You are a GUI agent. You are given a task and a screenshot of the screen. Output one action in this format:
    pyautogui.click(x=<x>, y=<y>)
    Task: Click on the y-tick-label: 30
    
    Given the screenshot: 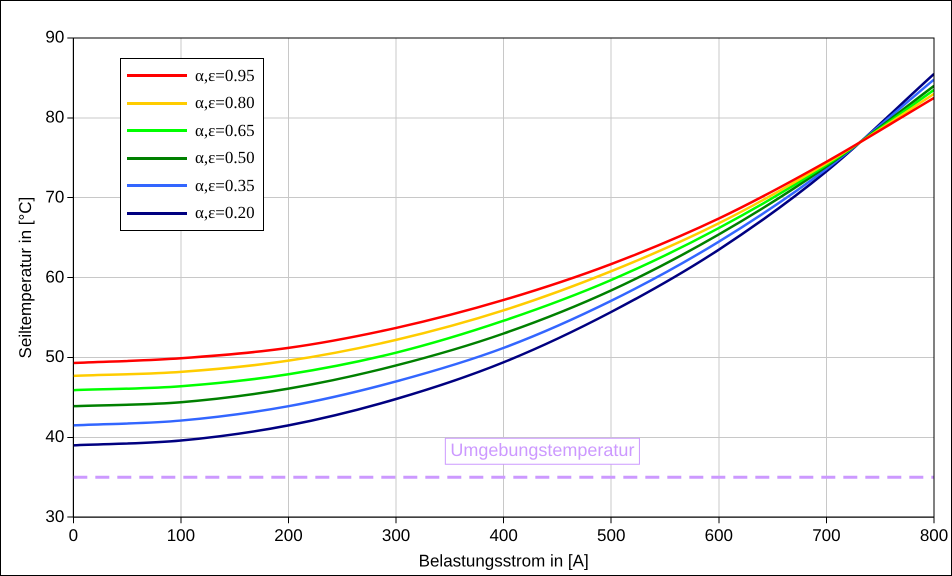 What is the action you would take?
    pyautogui.click(x=54, y=516)
    